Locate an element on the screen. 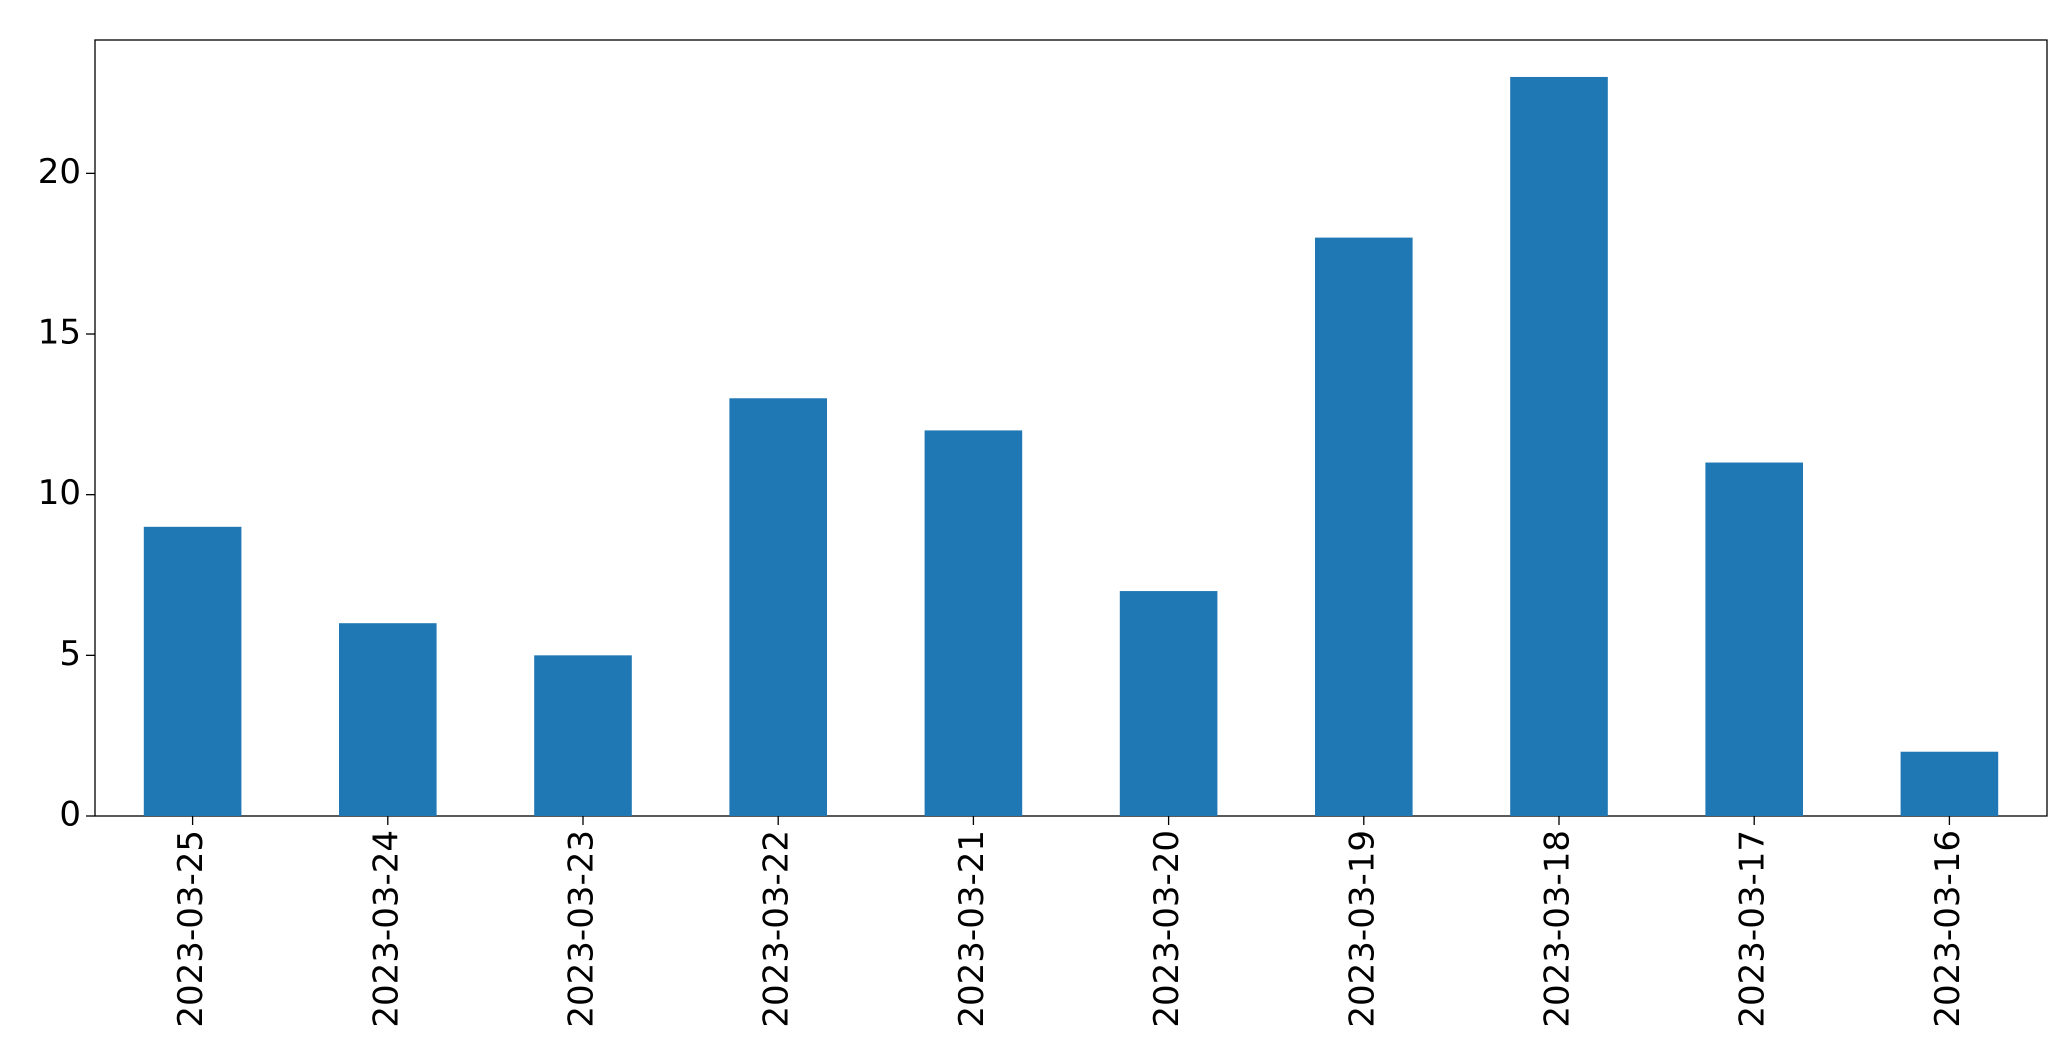  x-tick-label: 2023-03-19 is located at coordinates (1362, 929).